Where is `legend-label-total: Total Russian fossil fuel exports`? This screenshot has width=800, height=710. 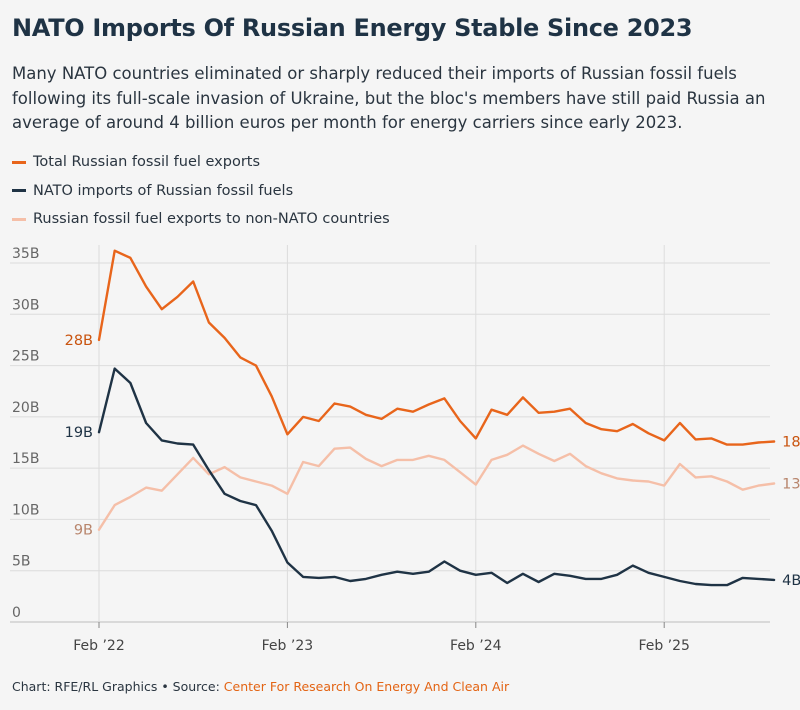 legend-label-total: Total Russian fossil fuel exports is located at coordinates (147, 162).